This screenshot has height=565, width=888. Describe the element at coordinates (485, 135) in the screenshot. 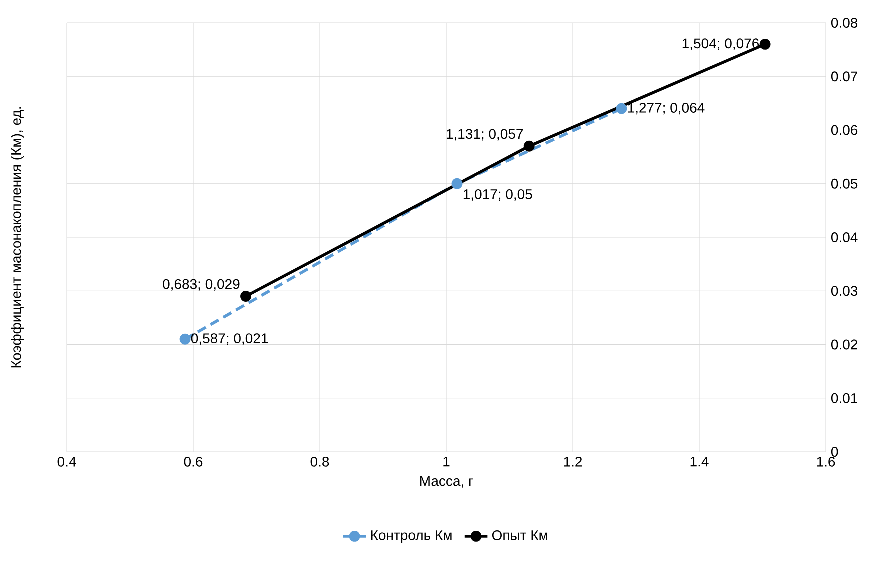

I see `data-label: 1,131; 0,057` at that location.